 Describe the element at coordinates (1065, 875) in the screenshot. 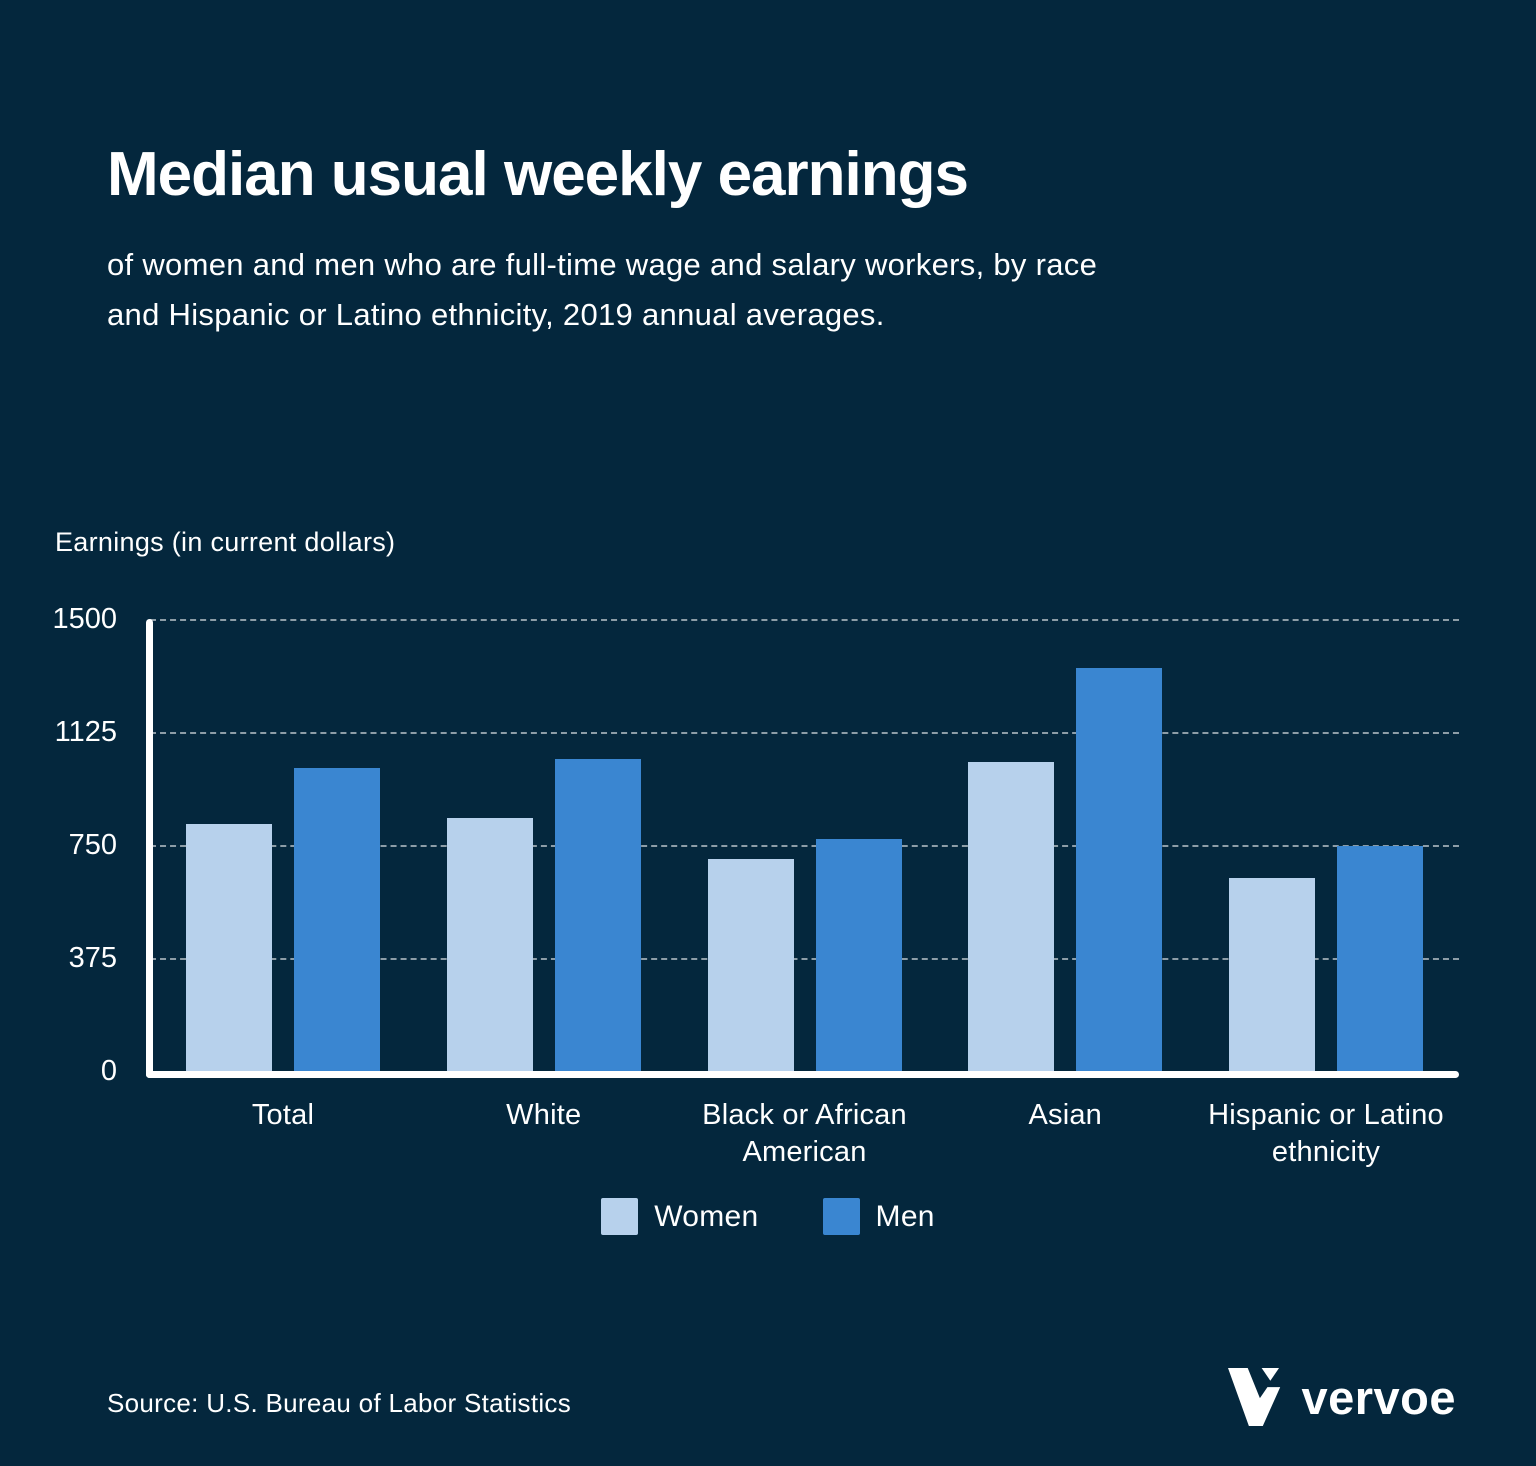

I see `bar-group: Asian` at that location.